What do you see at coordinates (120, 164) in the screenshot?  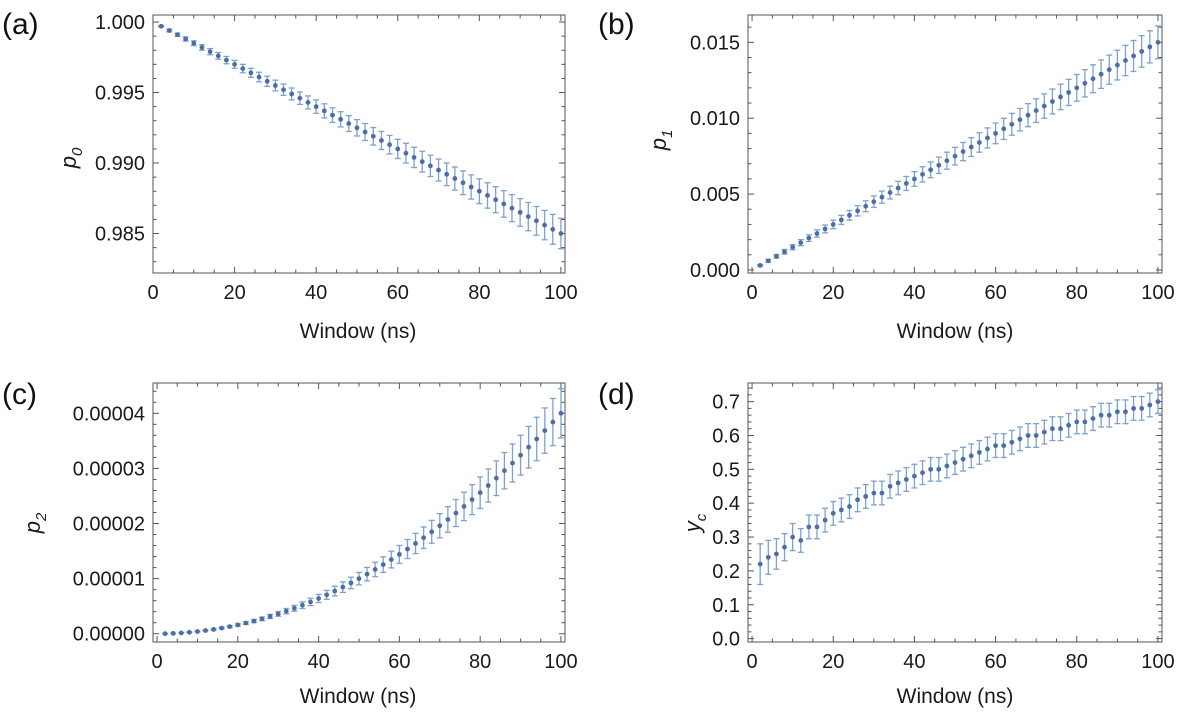 I see `panel-a-ytick-label: 0.990` at bounding box center [120, 164].